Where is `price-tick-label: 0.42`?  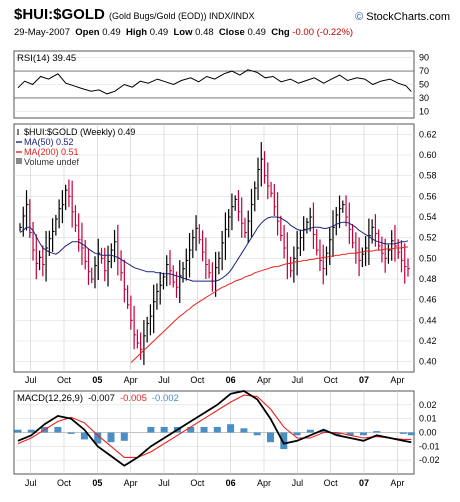
price-tick-label: 0.42 is located at coordinates (428, 341).